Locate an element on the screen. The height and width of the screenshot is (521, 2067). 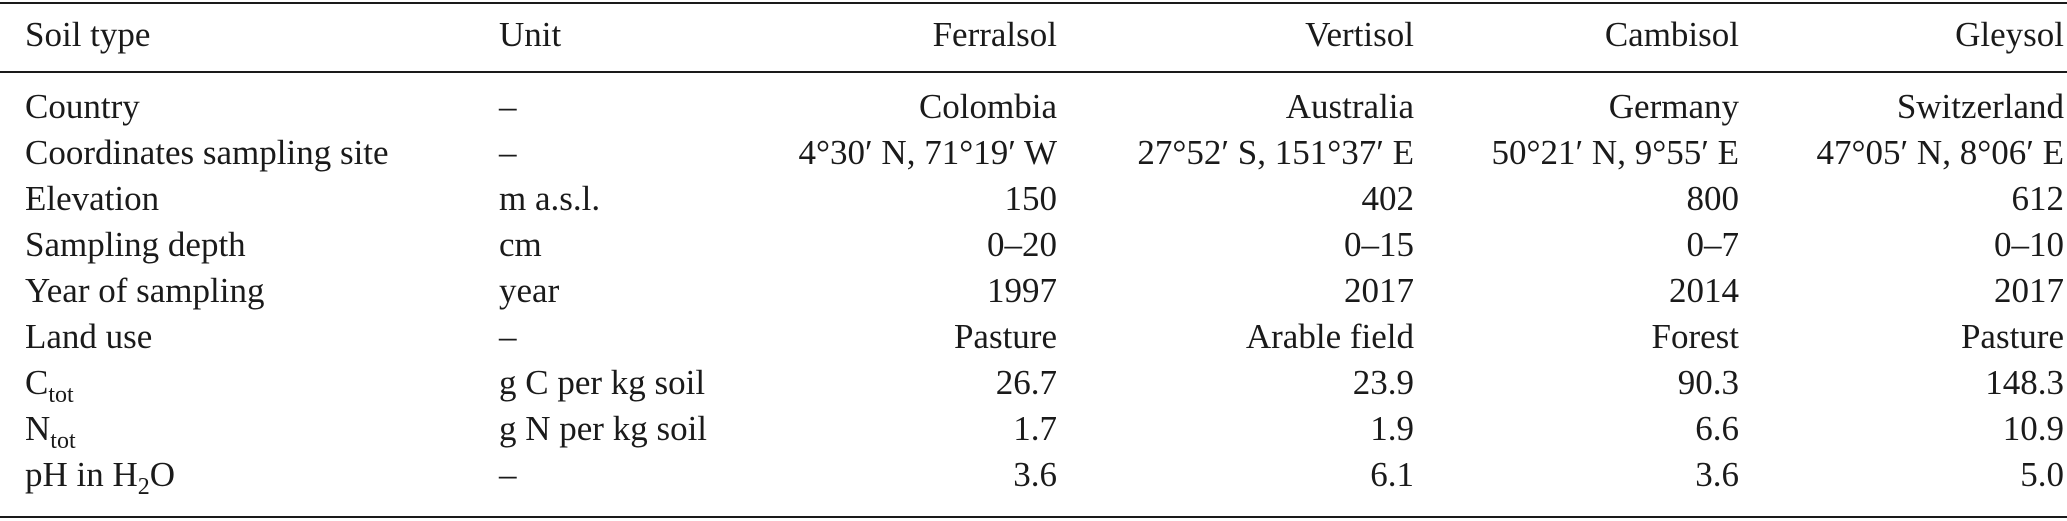
cell-cambisol: 50°21′ N, 9°55′ E is located at coordinates (1615, 152).